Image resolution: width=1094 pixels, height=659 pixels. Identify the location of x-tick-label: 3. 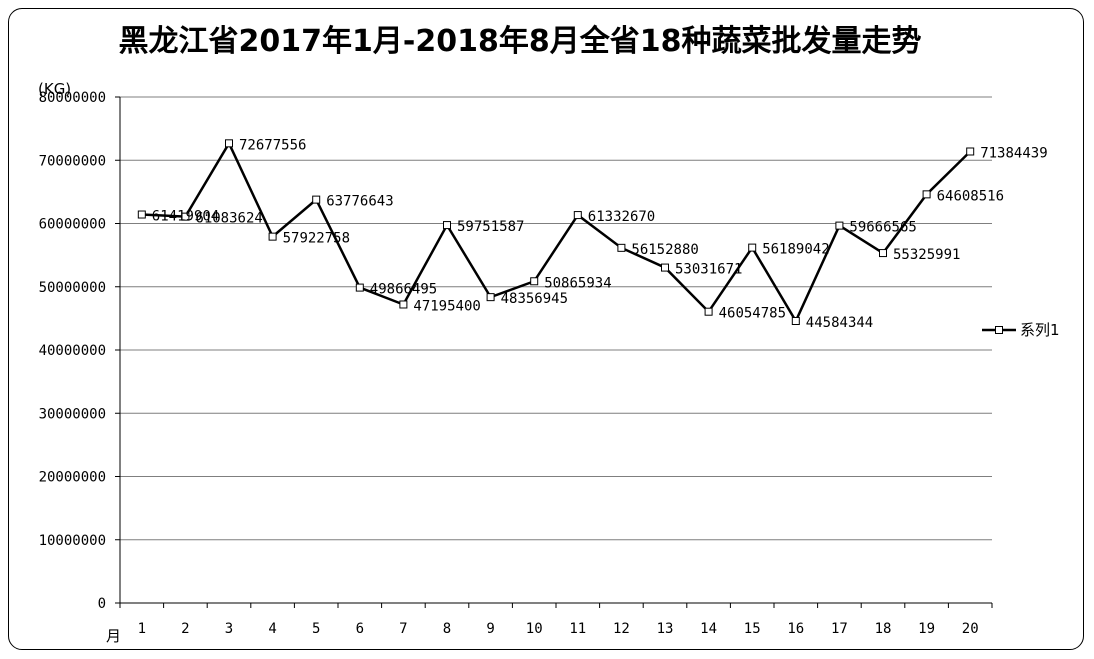
(229, 629).